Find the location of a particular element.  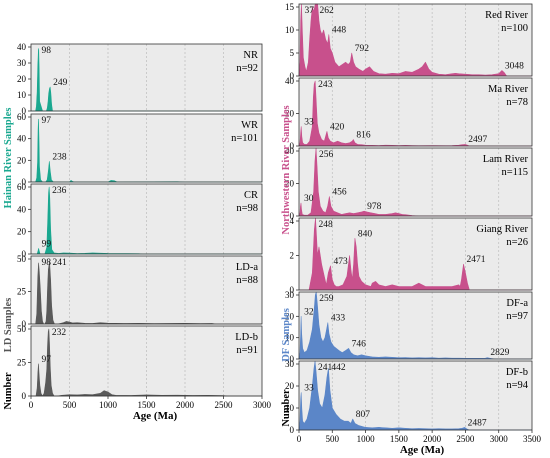

peak-label: 262 is located at coordinates (326, 11).